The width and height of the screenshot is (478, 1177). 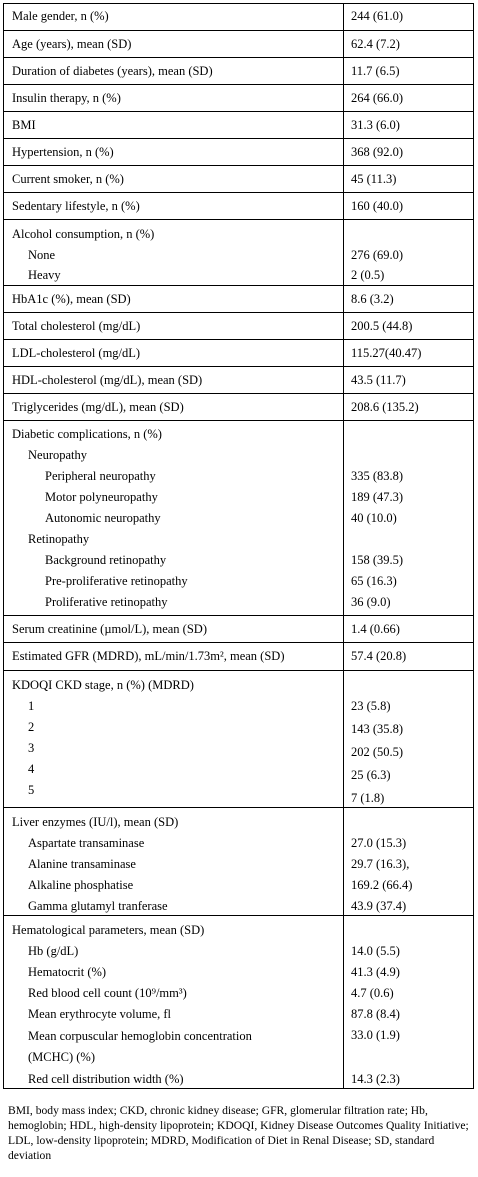 What do you see at coordinates (377, 497) in the screenshot?
I see `sub-value: 189 (47.3)` at bounding box center [377, 497].